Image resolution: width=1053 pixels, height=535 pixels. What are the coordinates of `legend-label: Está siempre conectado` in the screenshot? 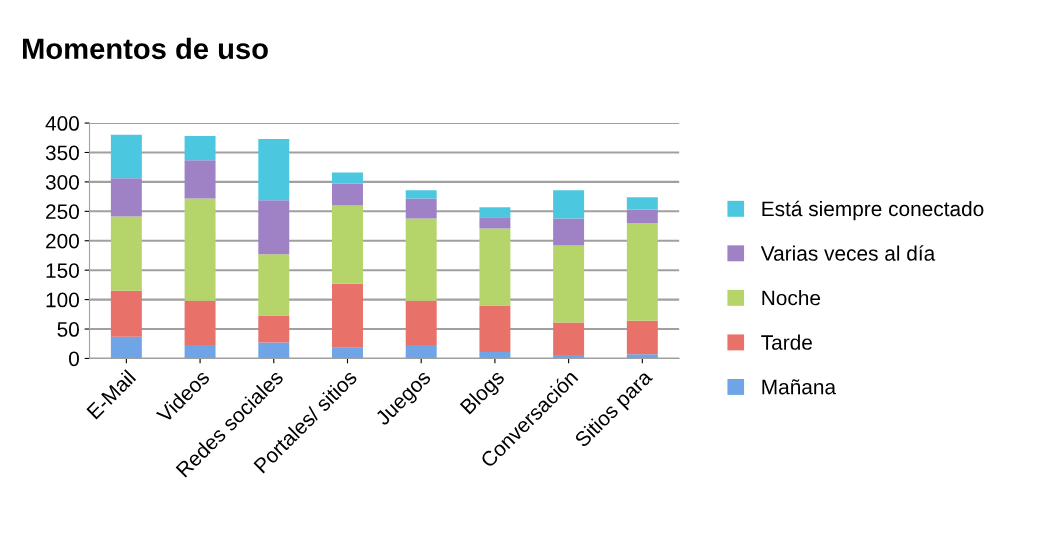 It's located at (873, 210).